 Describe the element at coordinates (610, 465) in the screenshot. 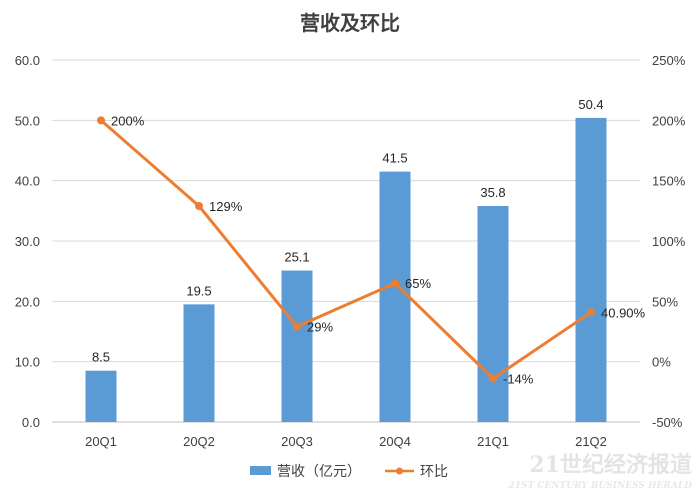

I see `watermark-main: 21世纪经济报道` at that location.